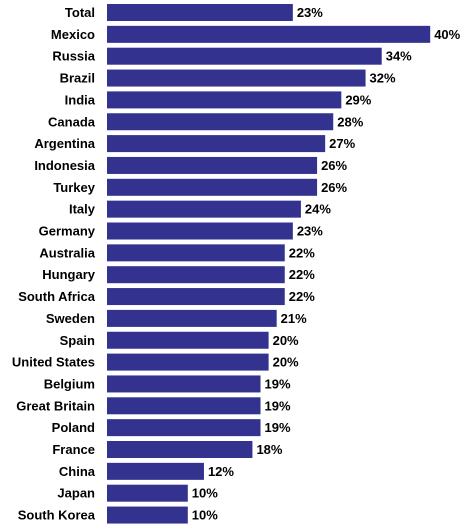  I want to click on category-label: Japan, so click(76, 493).